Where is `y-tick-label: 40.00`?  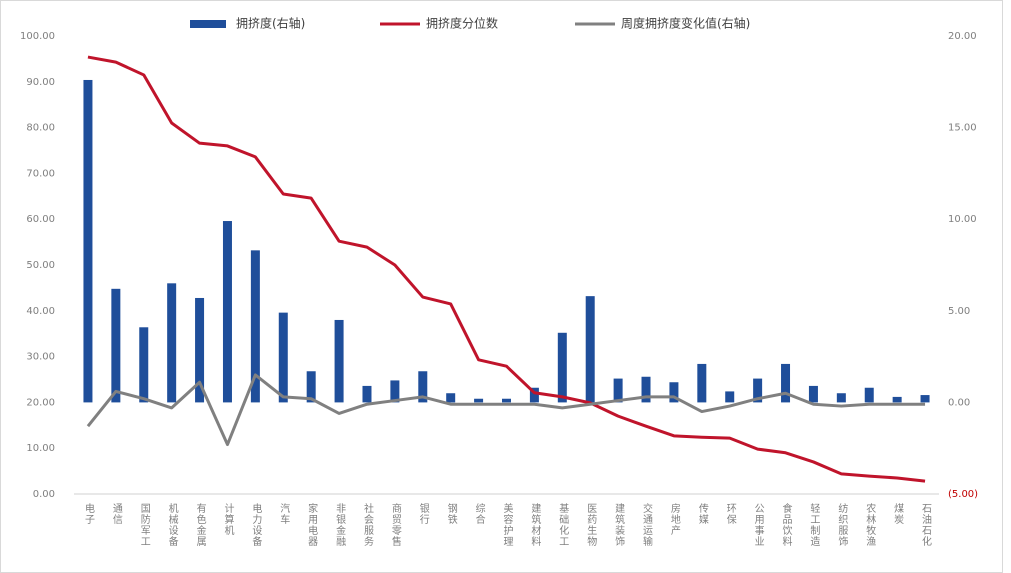 y-tick-label: 40.00 is located at coordinates (40, 311).